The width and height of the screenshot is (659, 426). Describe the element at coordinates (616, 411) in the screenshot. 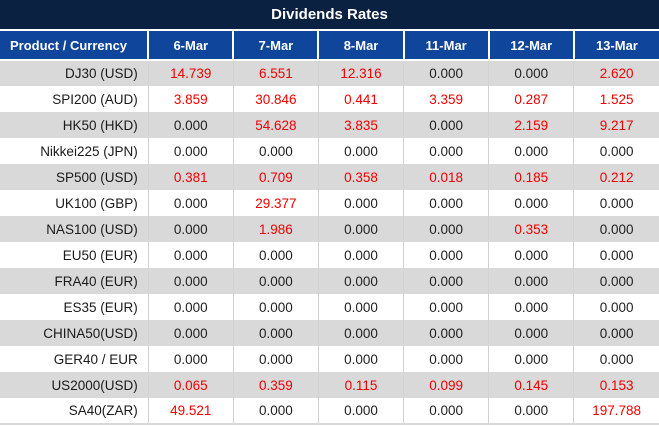

I see `value-cell: 197.788` at that location.